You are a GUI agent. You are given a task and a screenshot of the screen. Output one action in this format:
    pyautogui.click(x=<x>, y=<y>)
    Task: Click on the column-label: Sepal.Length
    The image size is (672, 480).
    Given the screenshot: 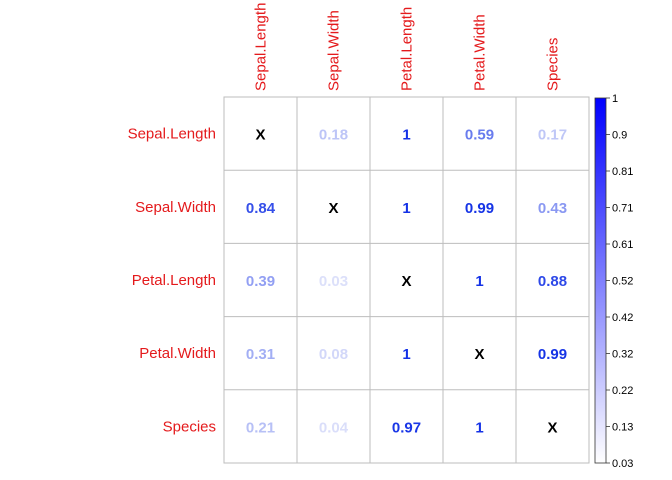 What is the action you would take?
    pyautogui.click(x=261, y=47)
    